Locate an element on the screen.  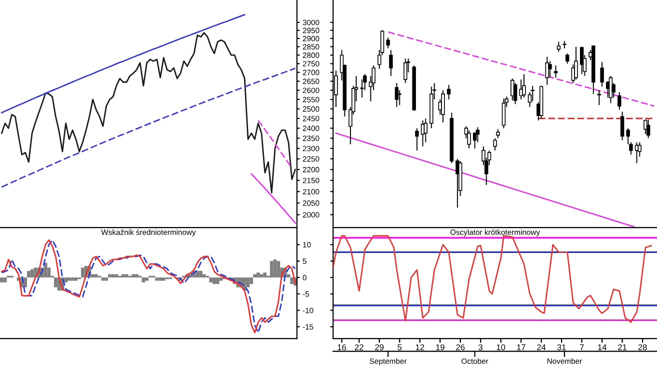
x-tick-label: 12 is located at coordinates (420, 347).